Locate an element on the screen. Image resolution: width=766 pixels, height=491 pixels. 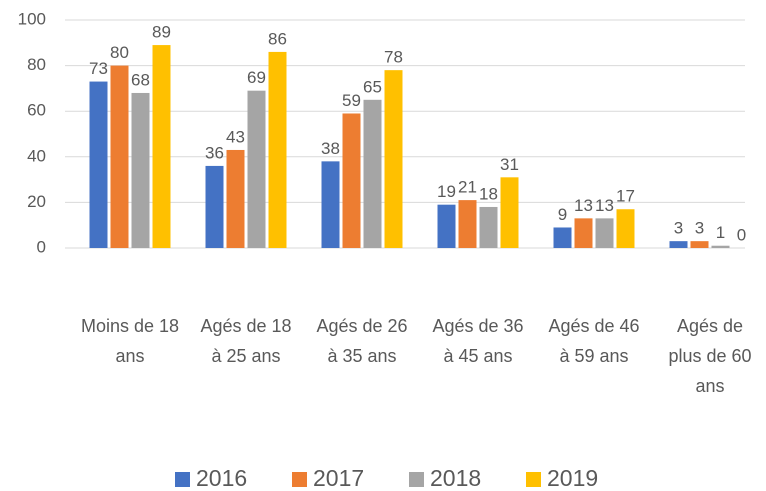
x-tick-label: Agés de 36 à 45 ans is located at coordinates (478, 341).